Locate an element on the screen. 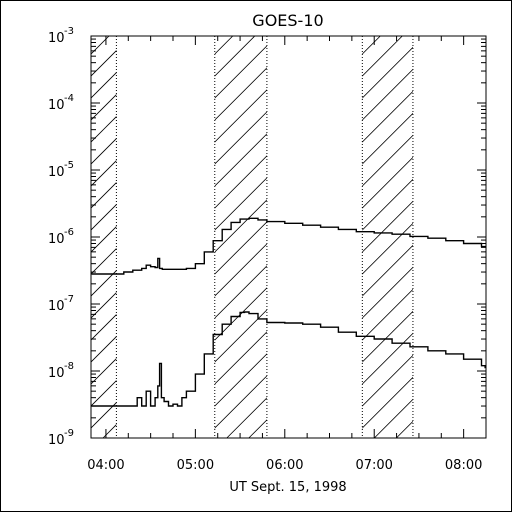  y-tick-label-exponent: -9 is located at coordinates (69, 433).